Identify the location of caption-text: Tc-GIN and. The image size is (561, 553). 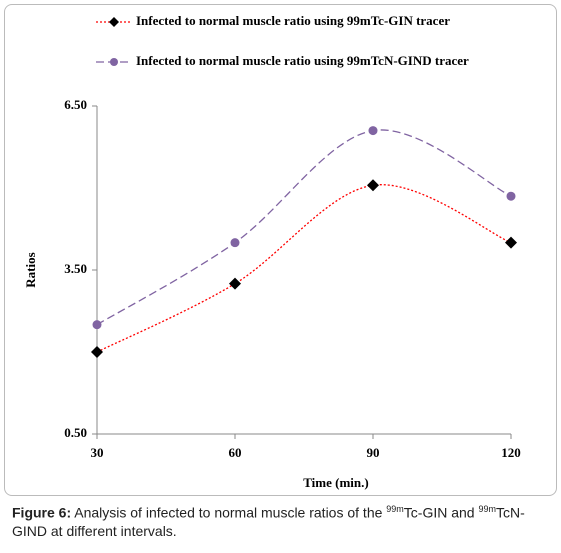
(441, 512).